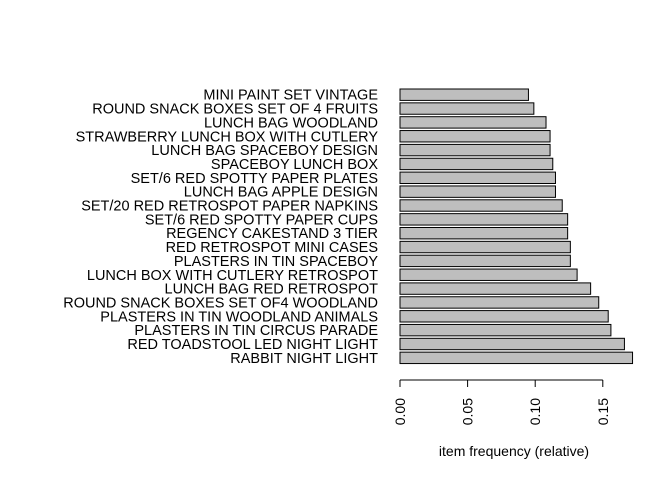 This screenshot has height=480, width=672. What do you see at coordinates (468, 411) in the screenshot?
I see `x-tick-label: 0.05` at bounding box center [468, 411].